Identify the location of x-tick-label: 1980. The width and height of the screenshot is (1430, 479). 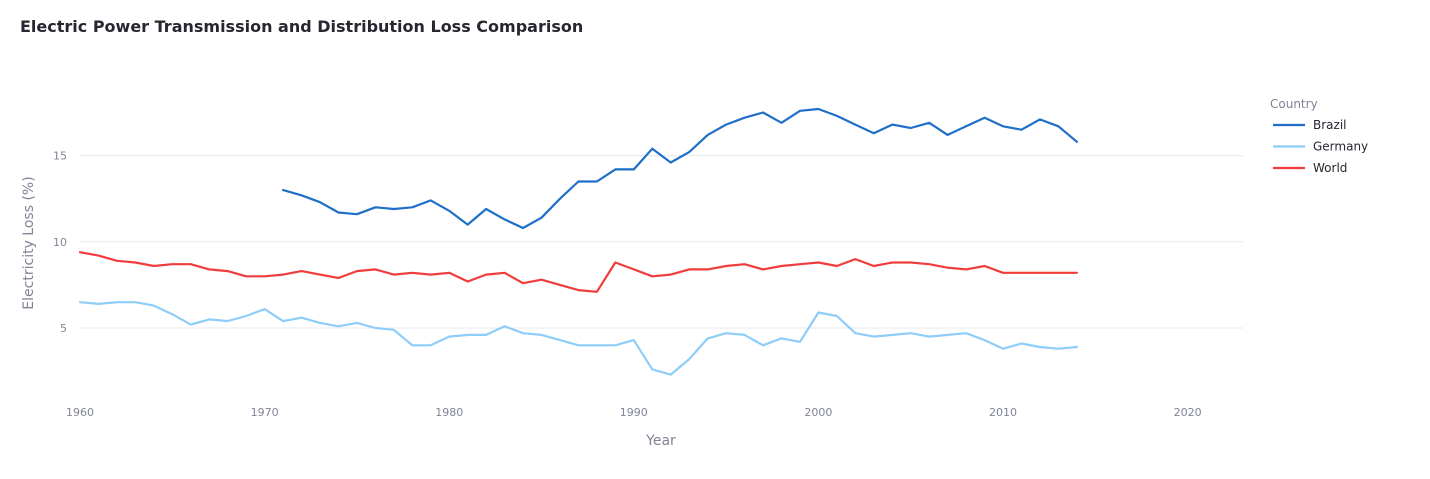
(449, 412).